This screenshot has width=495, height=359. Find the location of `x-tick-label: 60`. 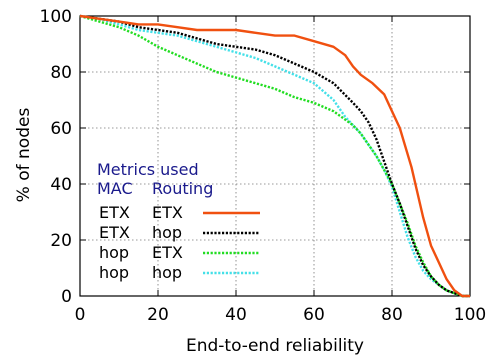

x-tick-label: 60 is located at coordinates (314, 315).